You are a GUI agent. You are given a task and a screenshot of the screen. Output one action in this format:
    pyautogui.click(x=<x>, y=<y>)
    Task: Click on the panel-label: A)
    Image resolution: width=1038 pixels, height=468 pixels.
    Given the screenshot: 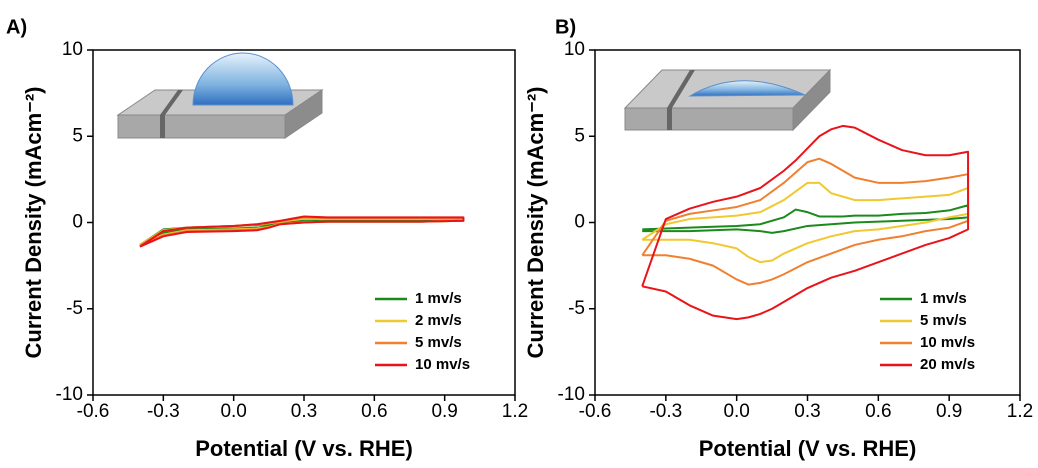 What is the action you would take?
    pyautogui.click(x=16, y=27)
    